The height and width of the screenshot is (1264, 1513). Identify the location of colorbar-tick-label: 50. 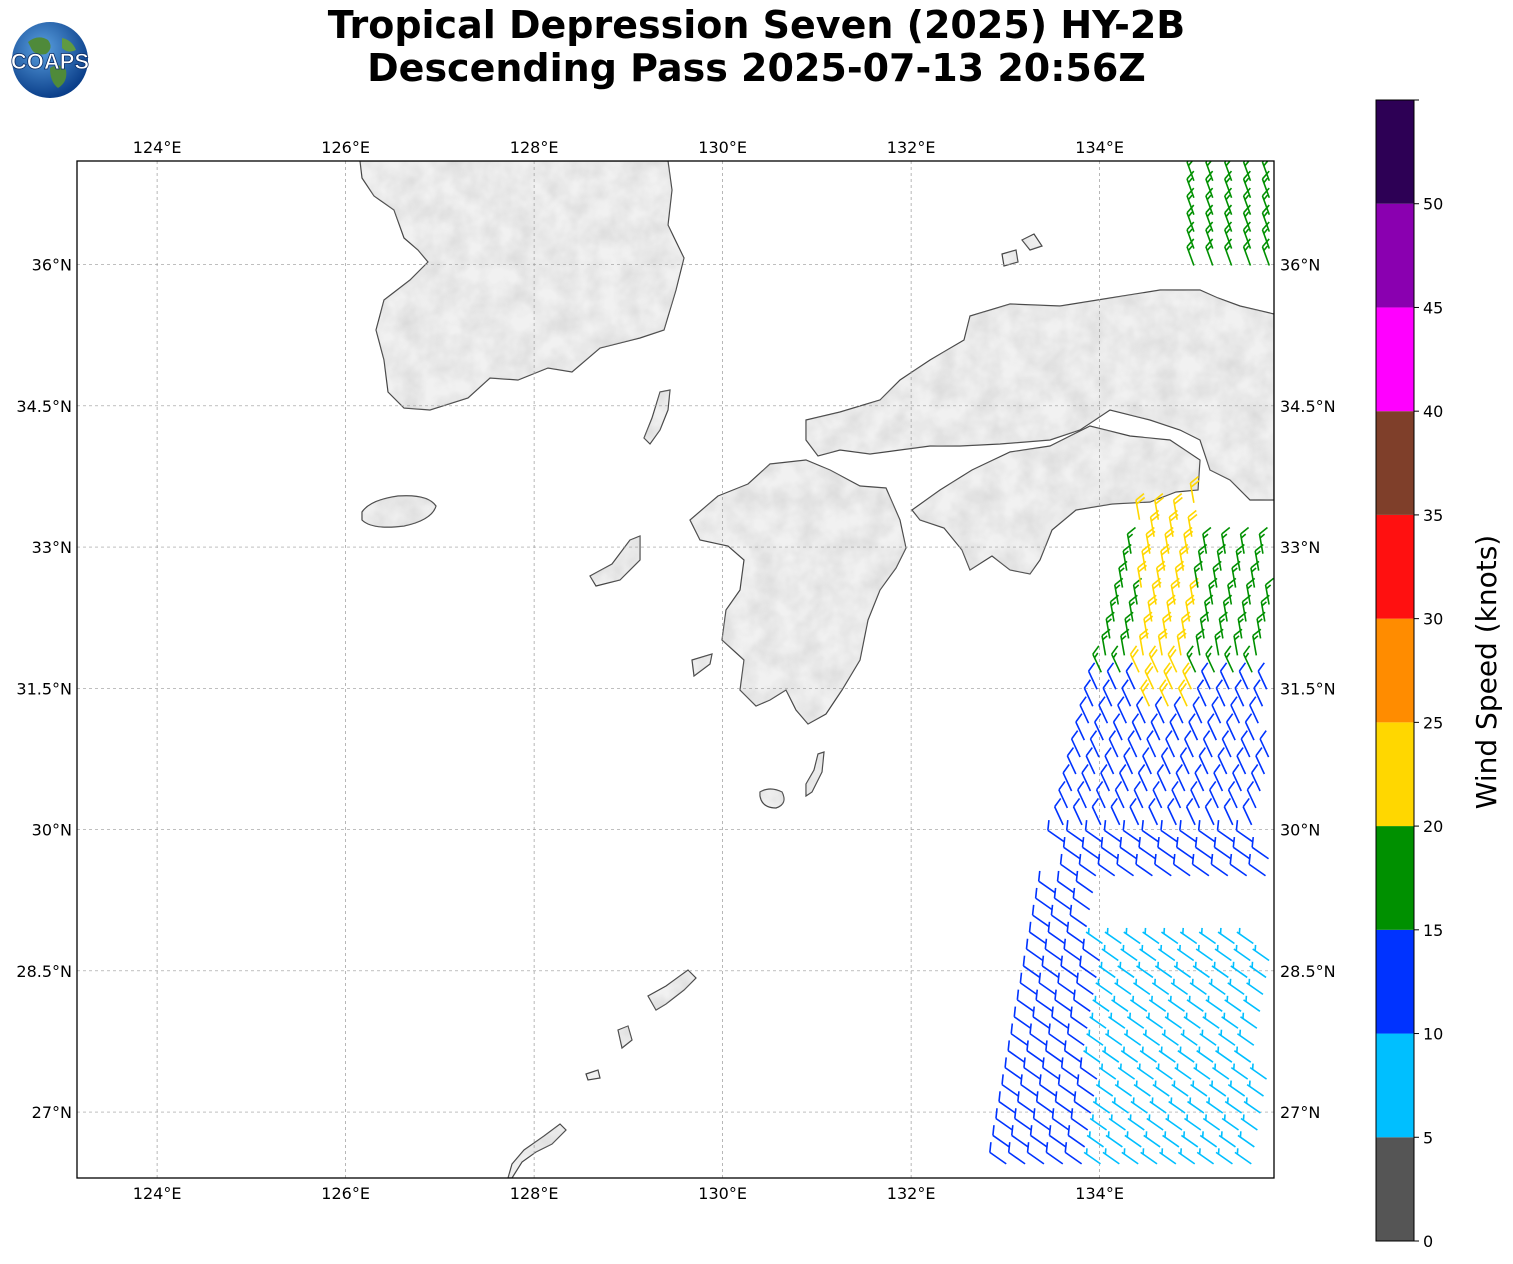
(1433, 204).